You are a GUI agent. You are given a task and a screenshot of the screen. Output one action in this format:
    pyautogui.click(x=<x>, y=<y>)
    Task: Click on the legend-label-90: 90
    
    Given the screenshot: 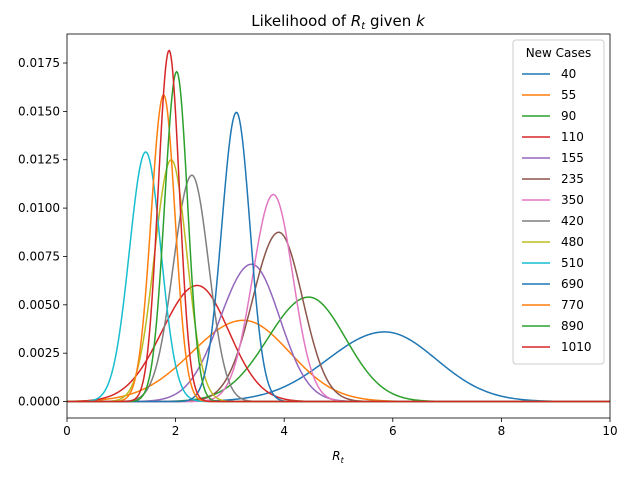 What is the action you would take?
    pyautogui.click(x=568, y=116)
    